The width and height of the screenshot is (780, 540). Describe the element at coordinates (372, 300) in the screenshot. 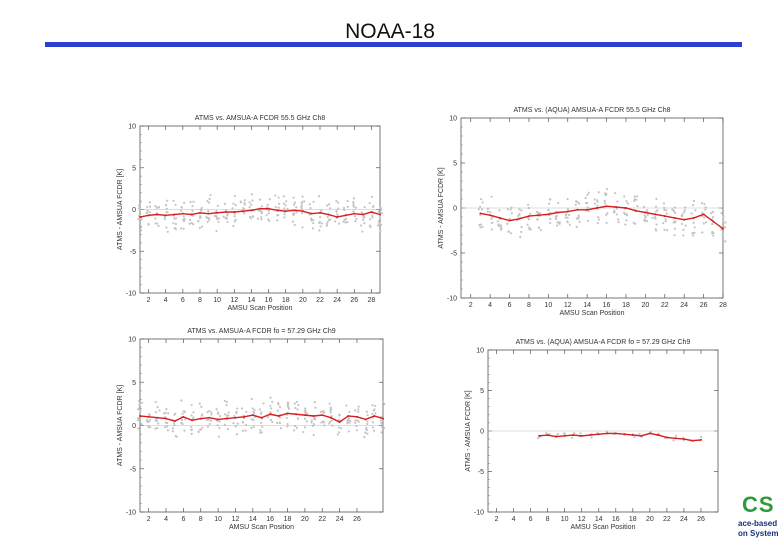

I see `x-tick-label: 28` at that location.